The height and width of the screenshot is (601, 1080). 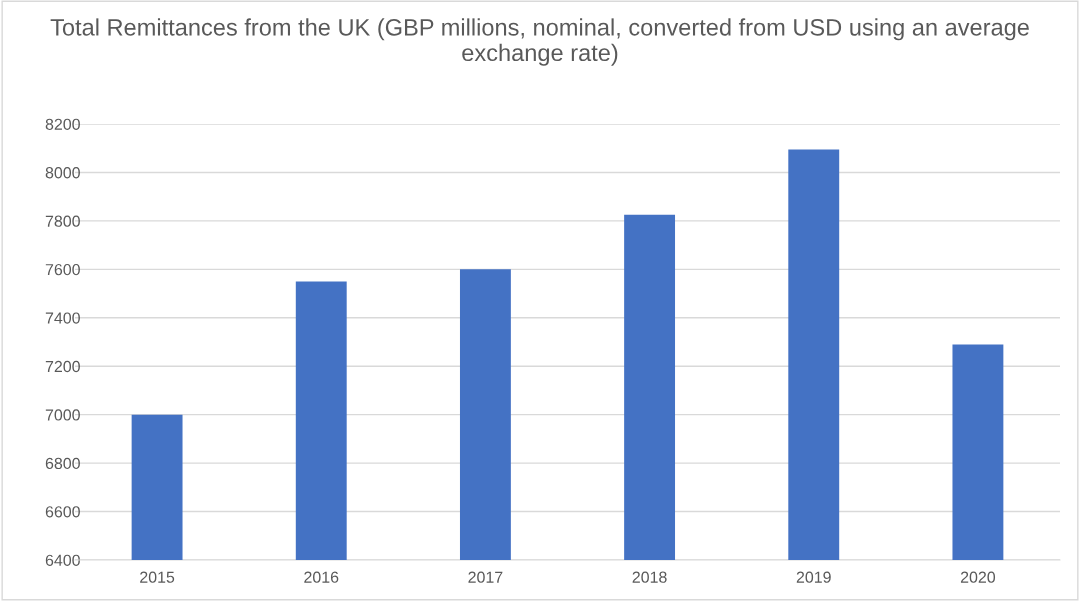 I want to click on x-tick-label: 2016, so click(x=321, y=577).